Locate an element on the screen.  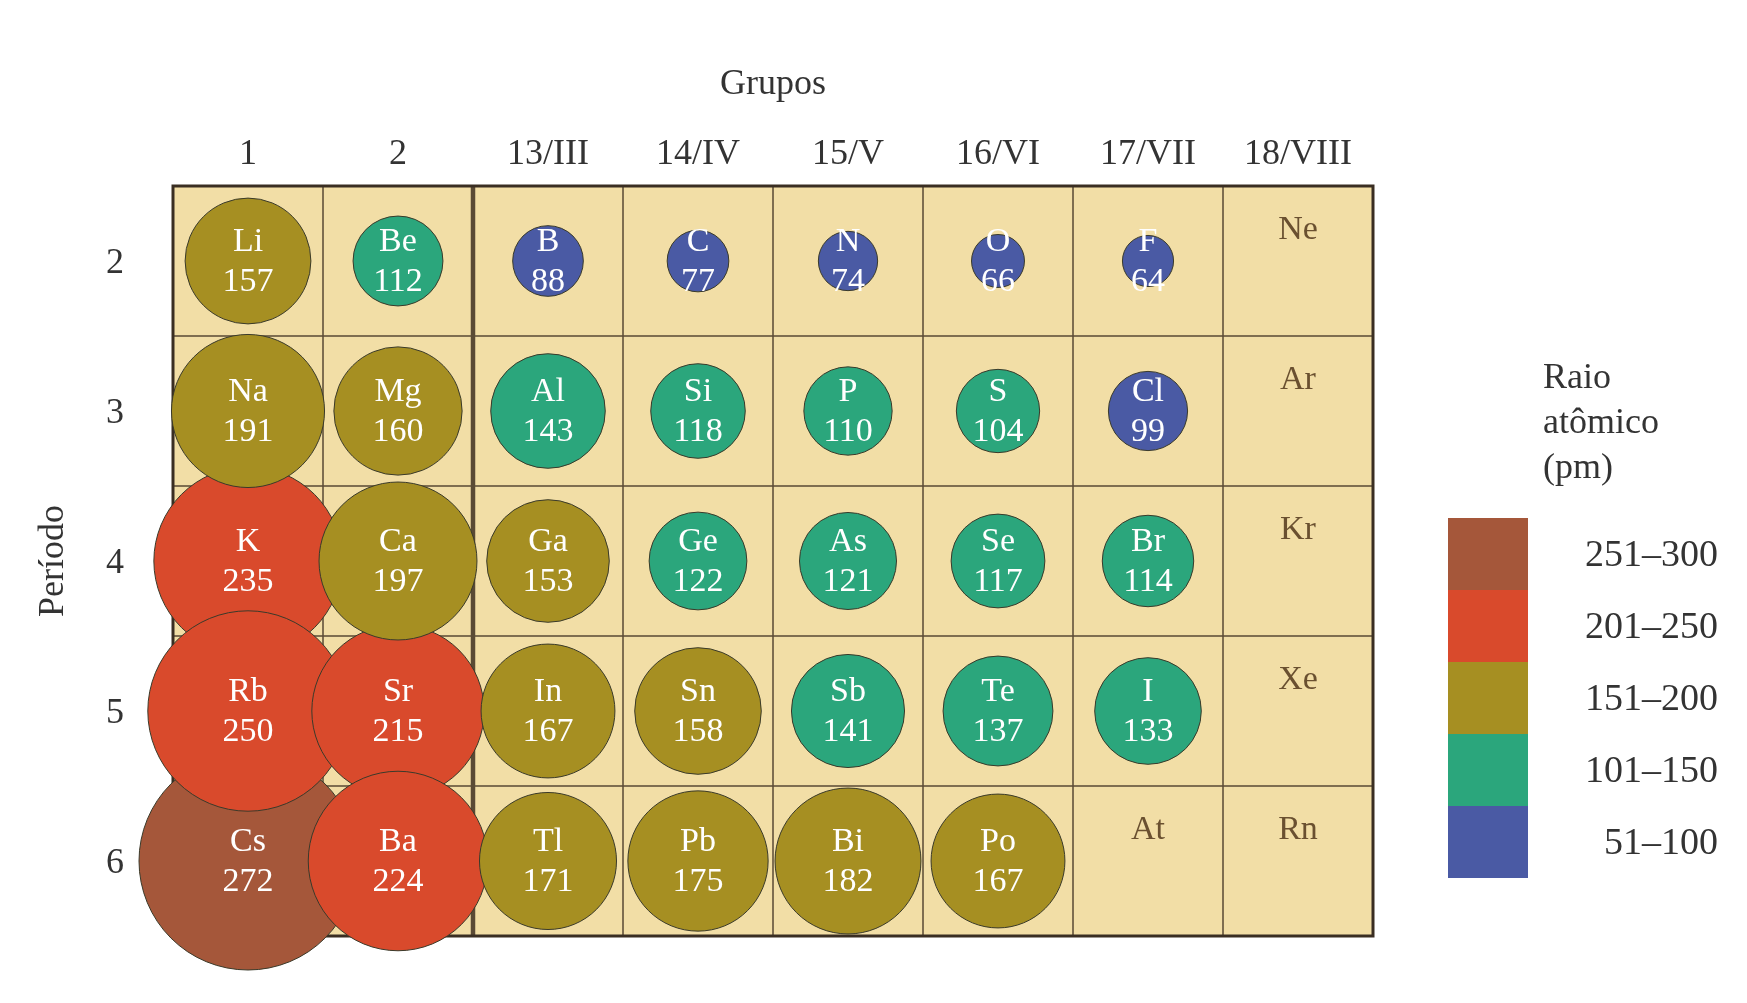
data-label: Cl 99 is located at coordinates (1148, 409).